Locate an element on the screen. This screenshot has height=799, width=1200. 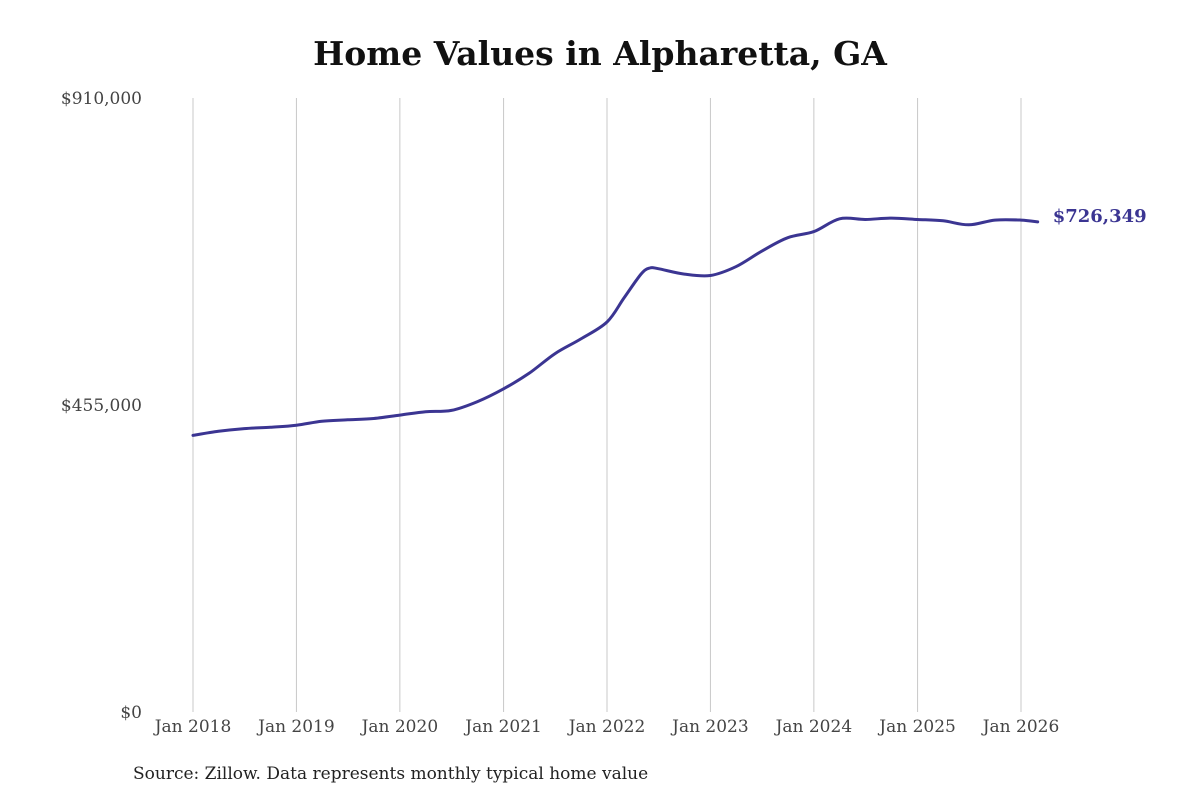
x-tick-label: Jan 2021 is located at coordinates (502, 727).